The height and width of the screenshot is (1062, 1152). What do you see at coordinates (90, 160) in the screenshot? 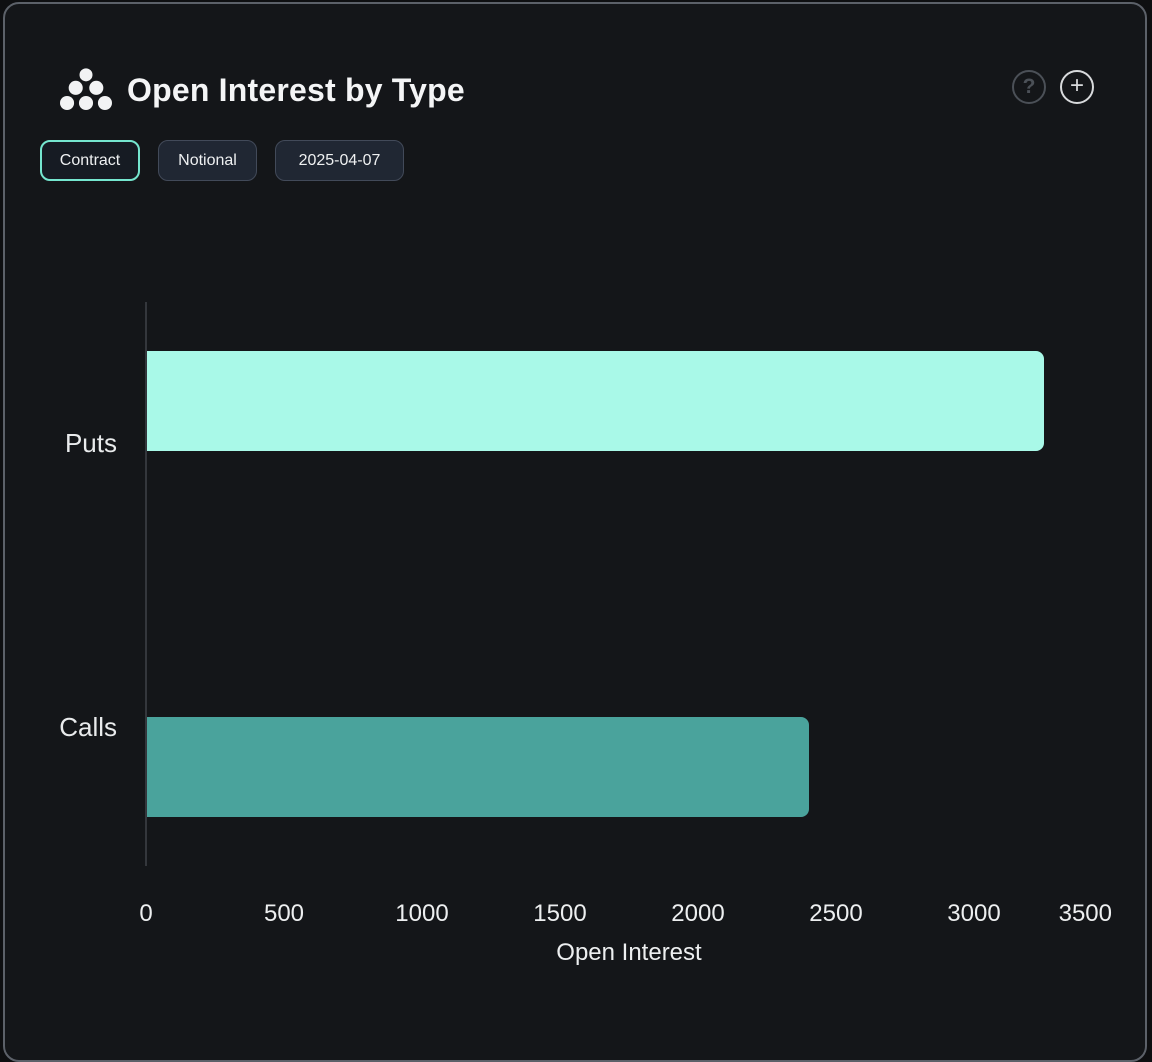
I see `contract-button: Contract` at bounding box center [90, 160].